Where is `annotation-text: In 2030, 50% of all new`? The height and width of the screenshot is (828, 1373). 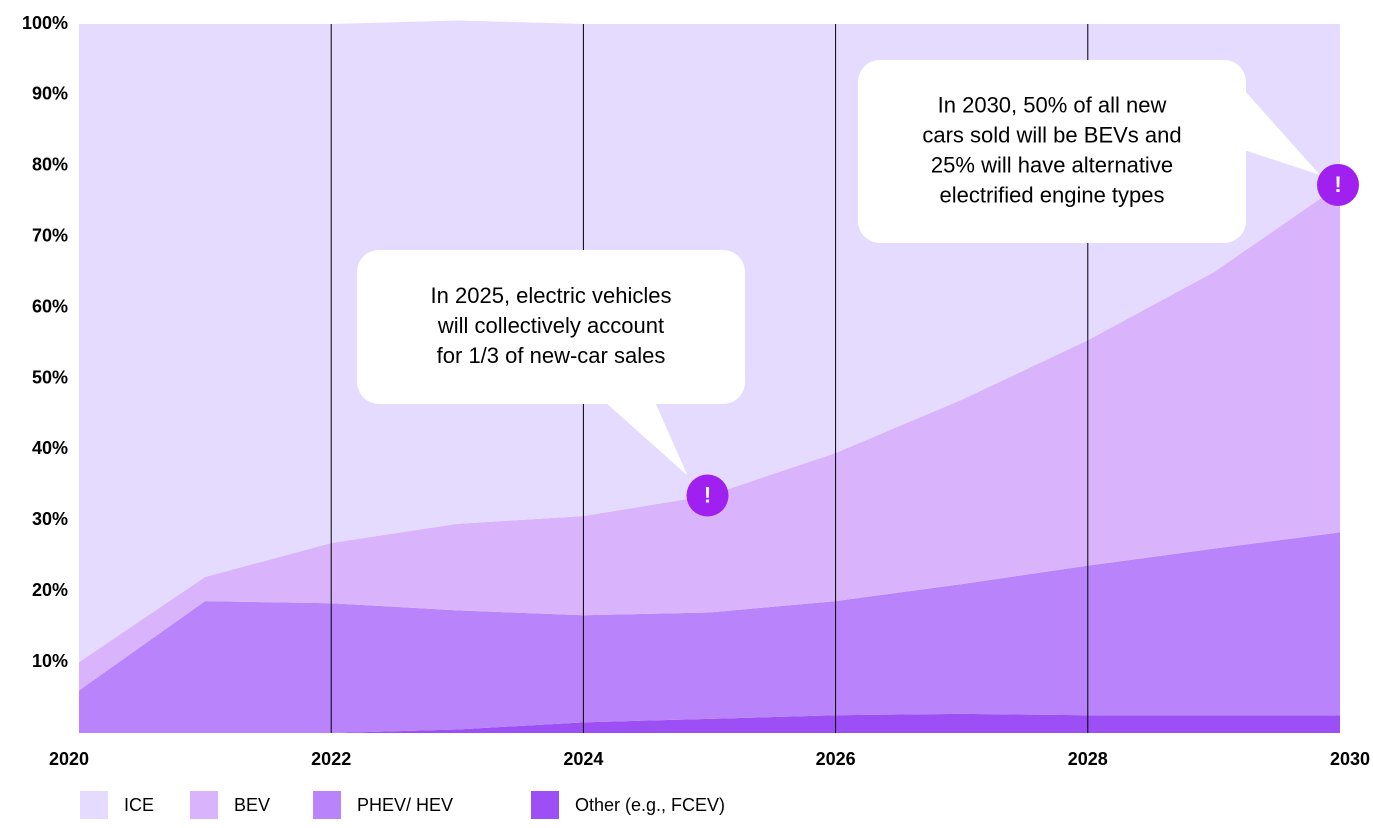
annotation-text: In 2030, 50% of all new is located at coordinates (1052, 104).